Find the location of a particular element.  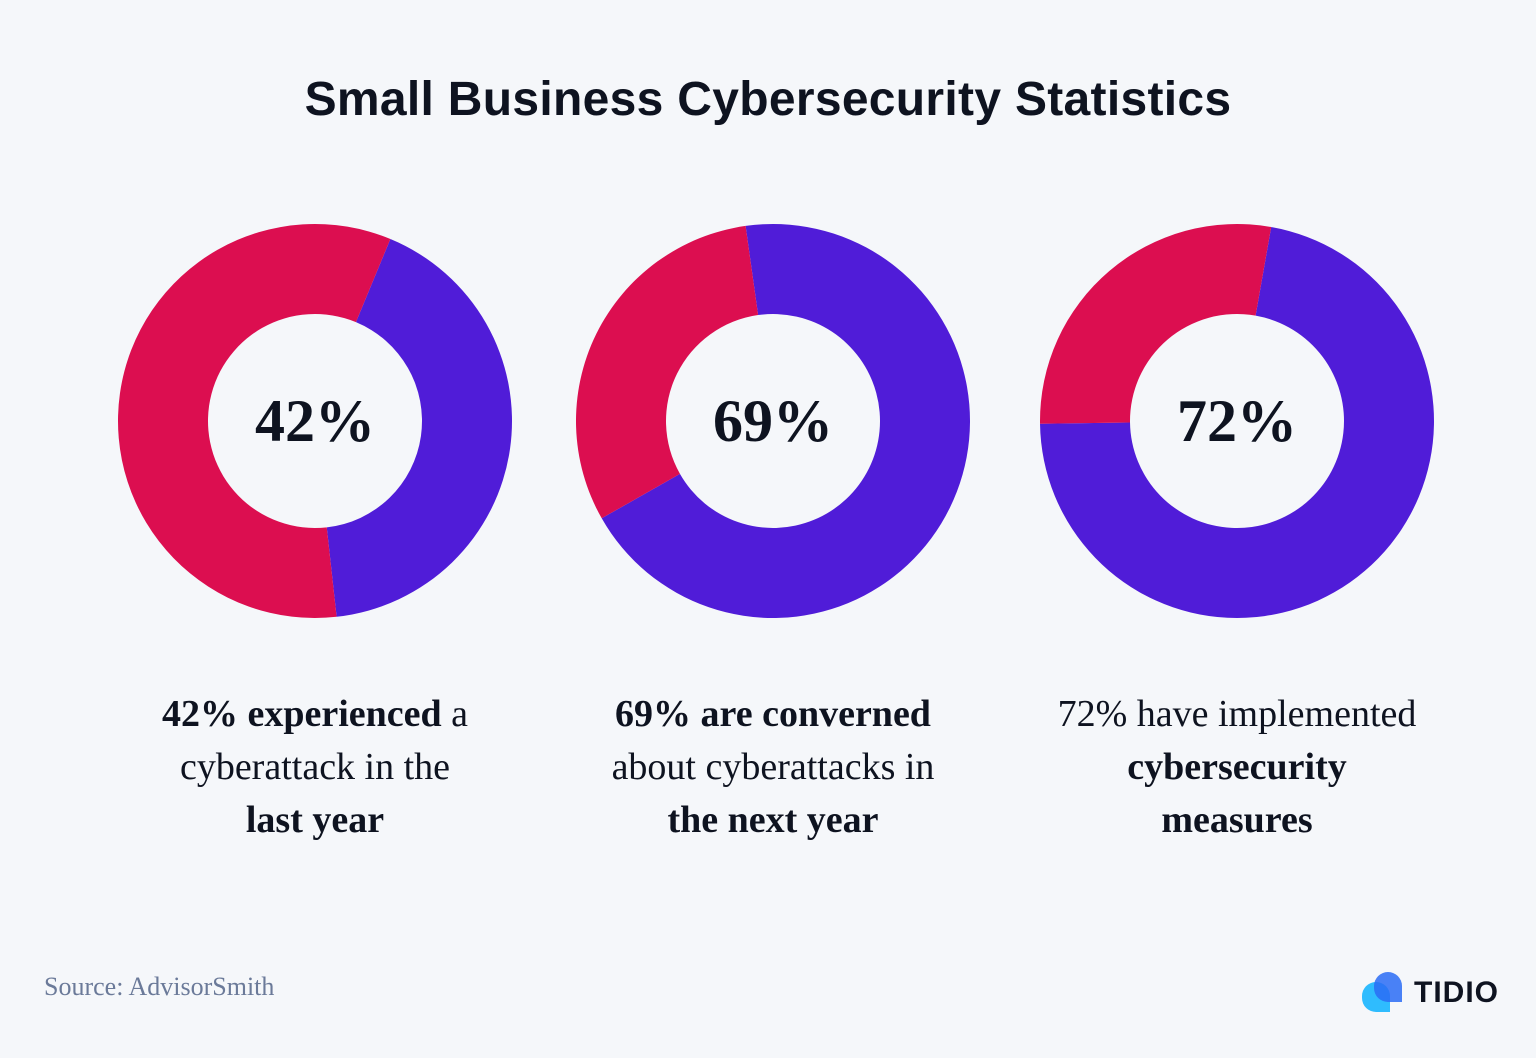

caption-text: about cyberattacks in is located at coordinates (773, 767).